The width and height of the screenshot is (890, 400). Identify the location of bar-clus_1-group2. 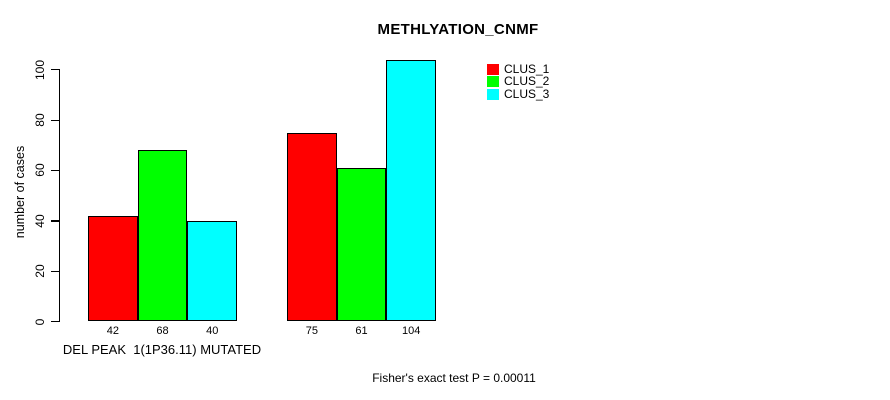
(312, 227).